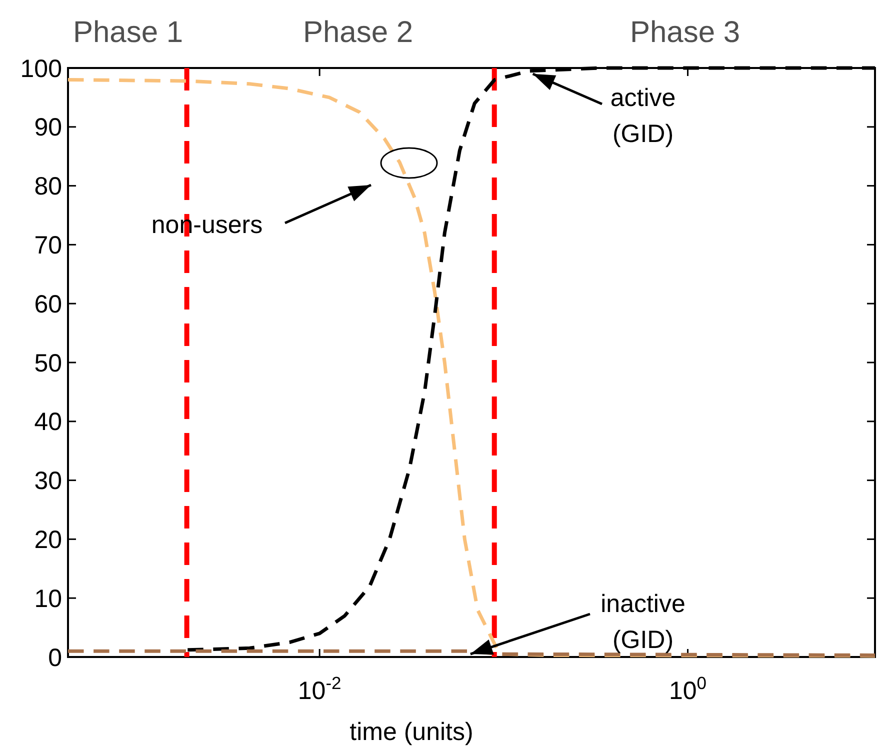 The image size is (880, 756). Describe the element at coordinates (687, 689) in the screenshot. I see `x-tick-label: 10$^{0}$` at that location.